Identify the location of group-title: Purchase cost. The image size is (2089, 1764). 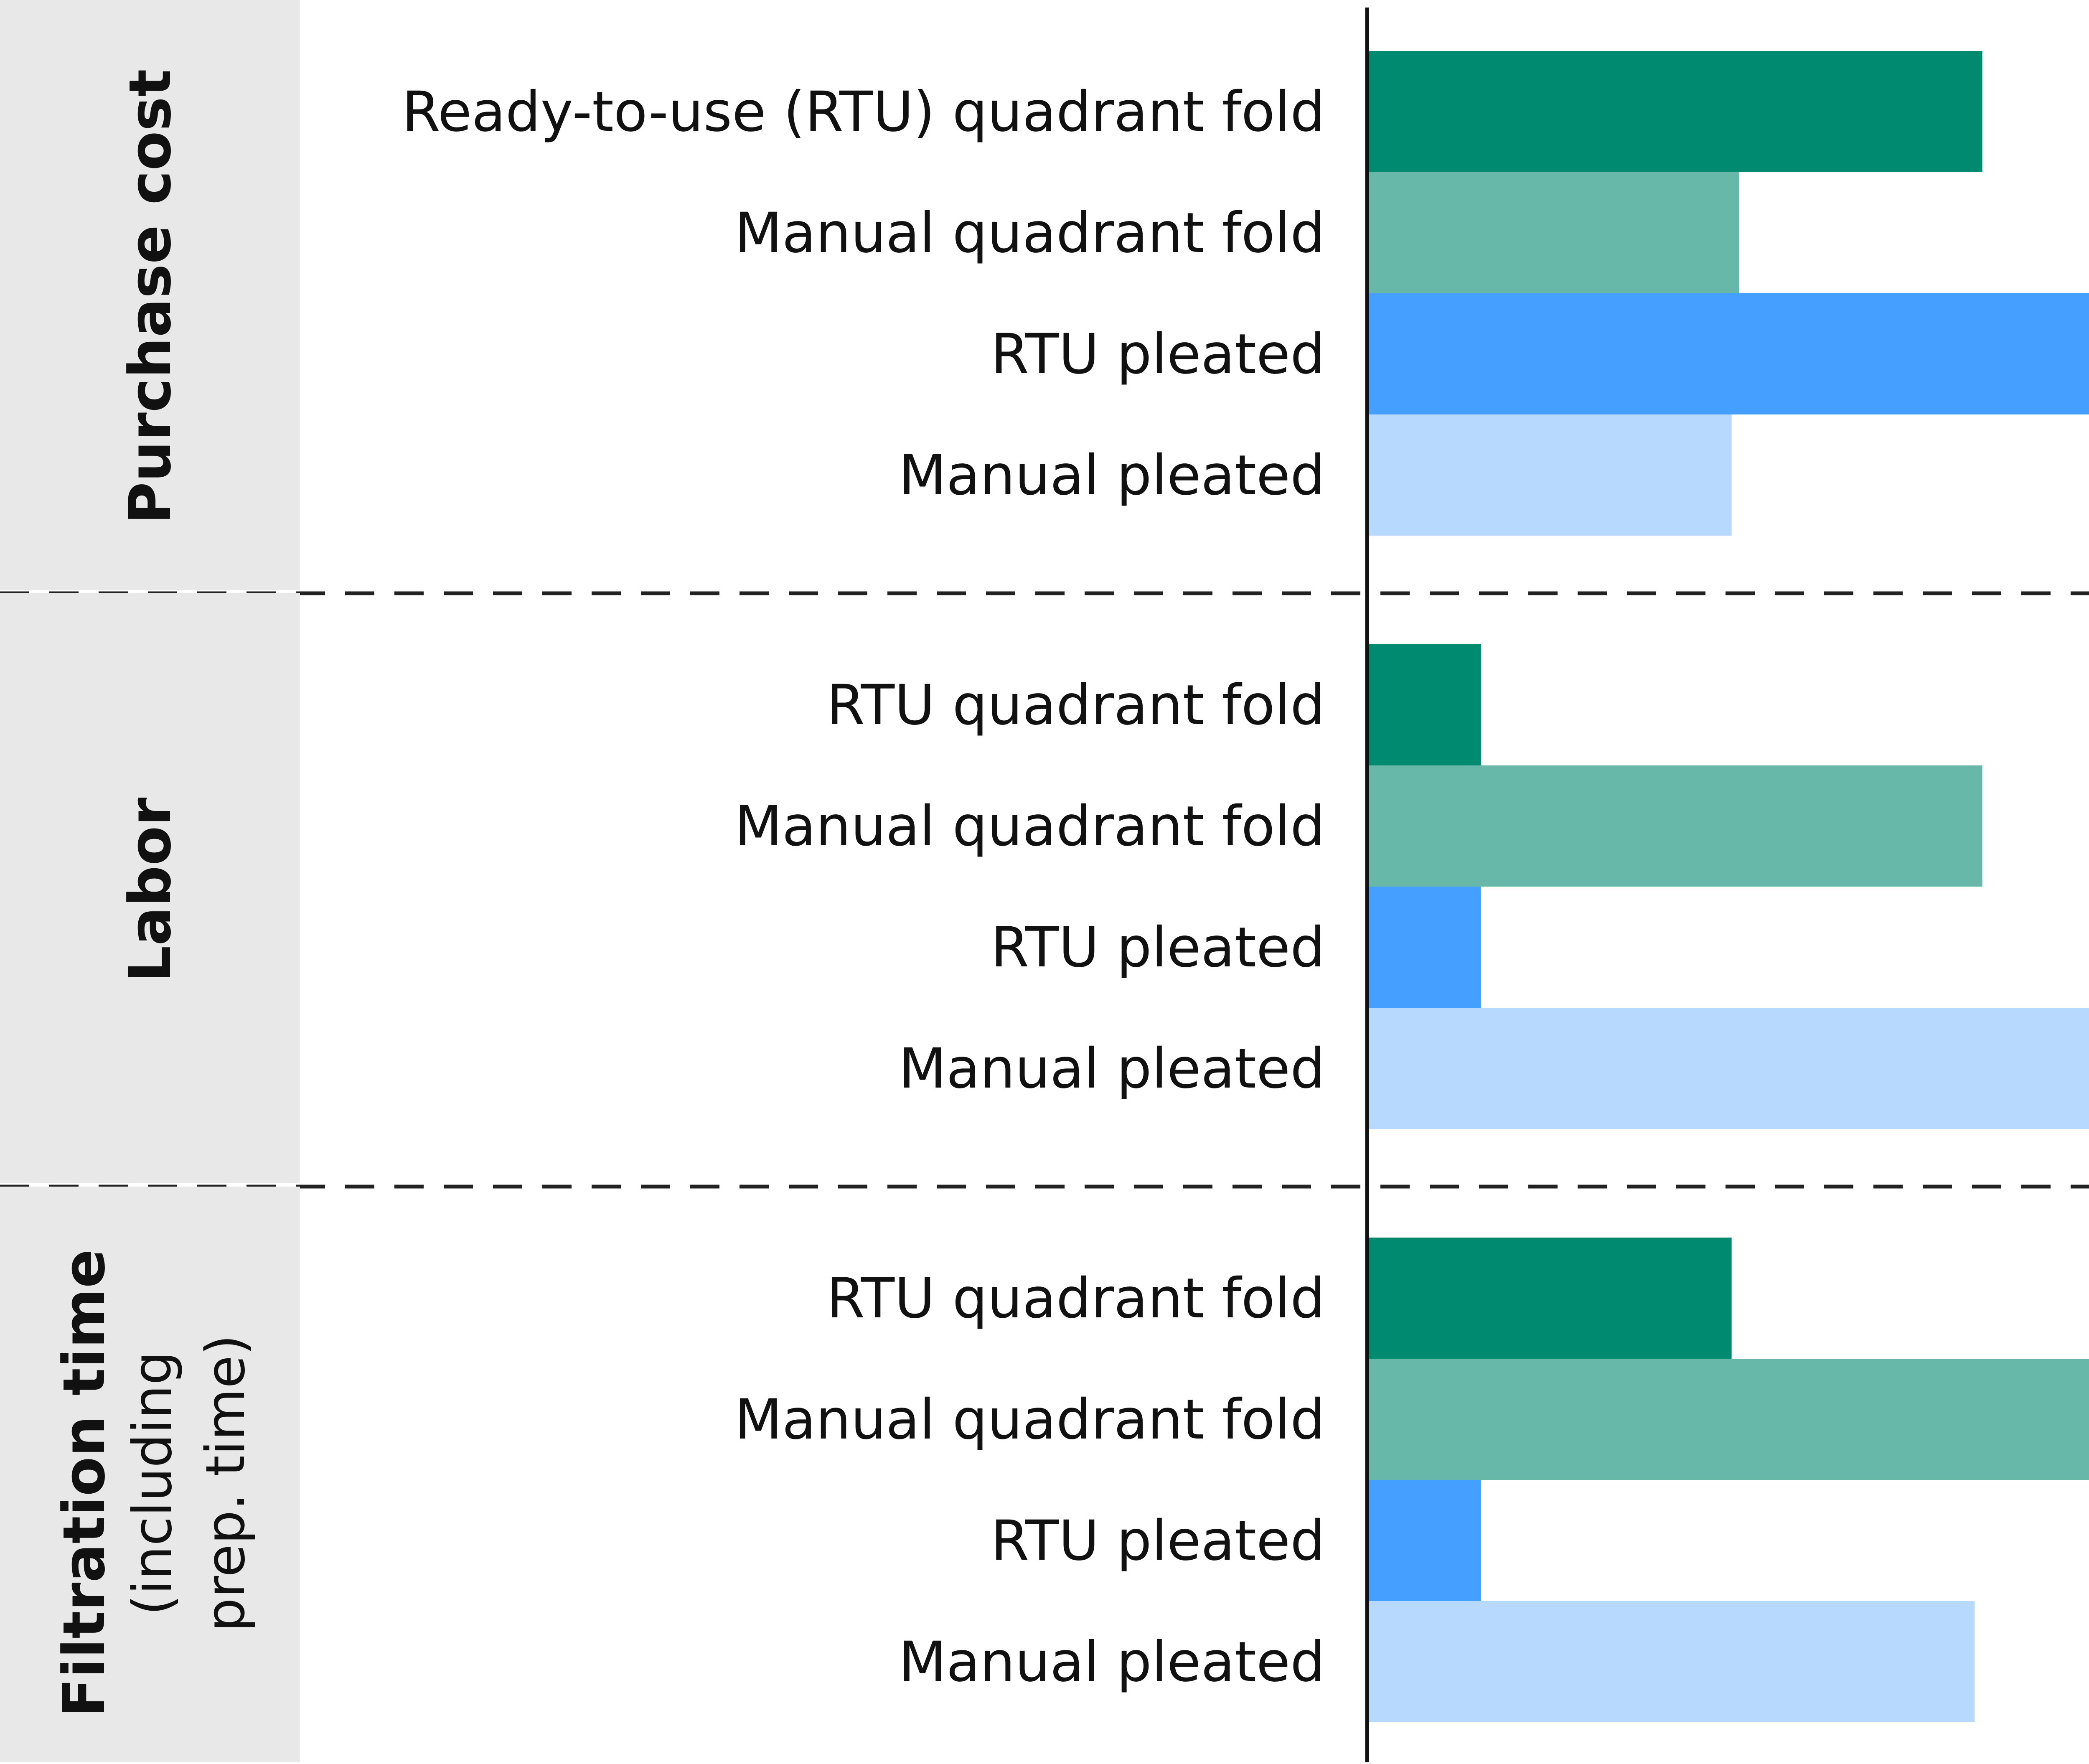
(150, 296).